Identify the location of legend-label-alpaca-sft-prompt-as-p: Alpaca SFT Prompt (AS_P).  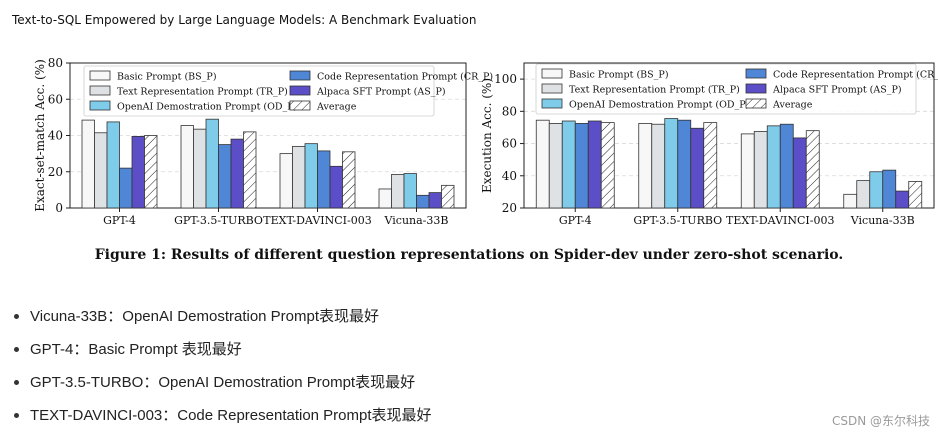
(837, 90).